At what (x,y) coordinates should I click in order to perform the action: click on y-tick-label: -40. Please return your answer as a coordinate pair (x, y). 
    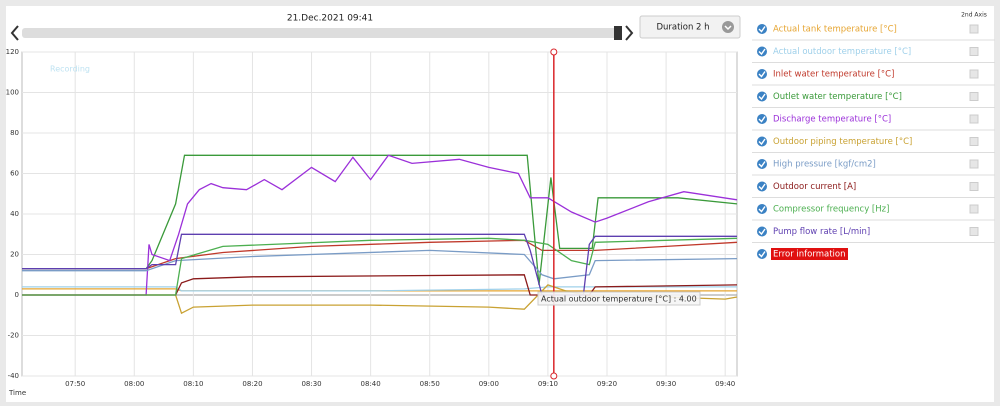
    Looking at the image, I should click on (13, 376).